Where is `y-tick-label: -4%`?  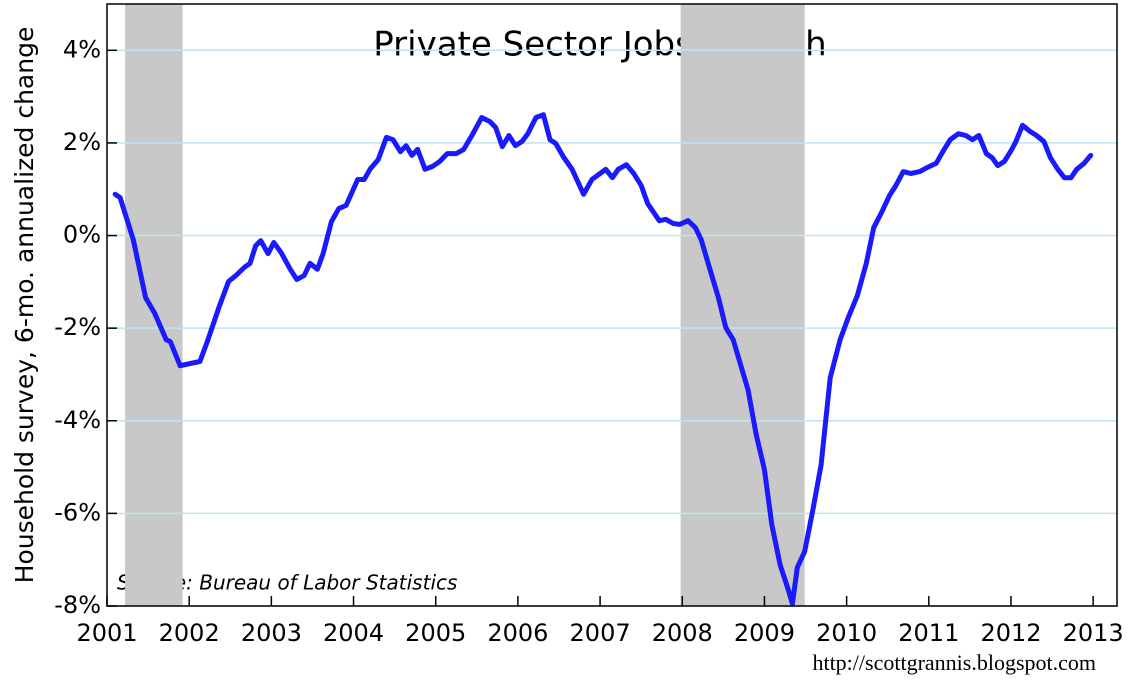
y-tick-label: -4% is located at coordinates (77, 420).